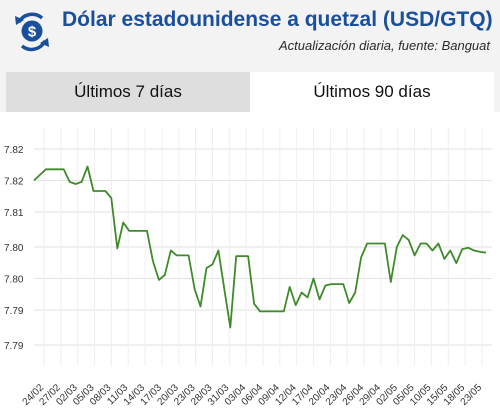 This screenshot has width=500, height=417. What do you see at coordinates (384, 45) in the screenshot?
I see `page-subtitle: Actualización diaria, fuente: Banguat` at bounding box center [384, 45].